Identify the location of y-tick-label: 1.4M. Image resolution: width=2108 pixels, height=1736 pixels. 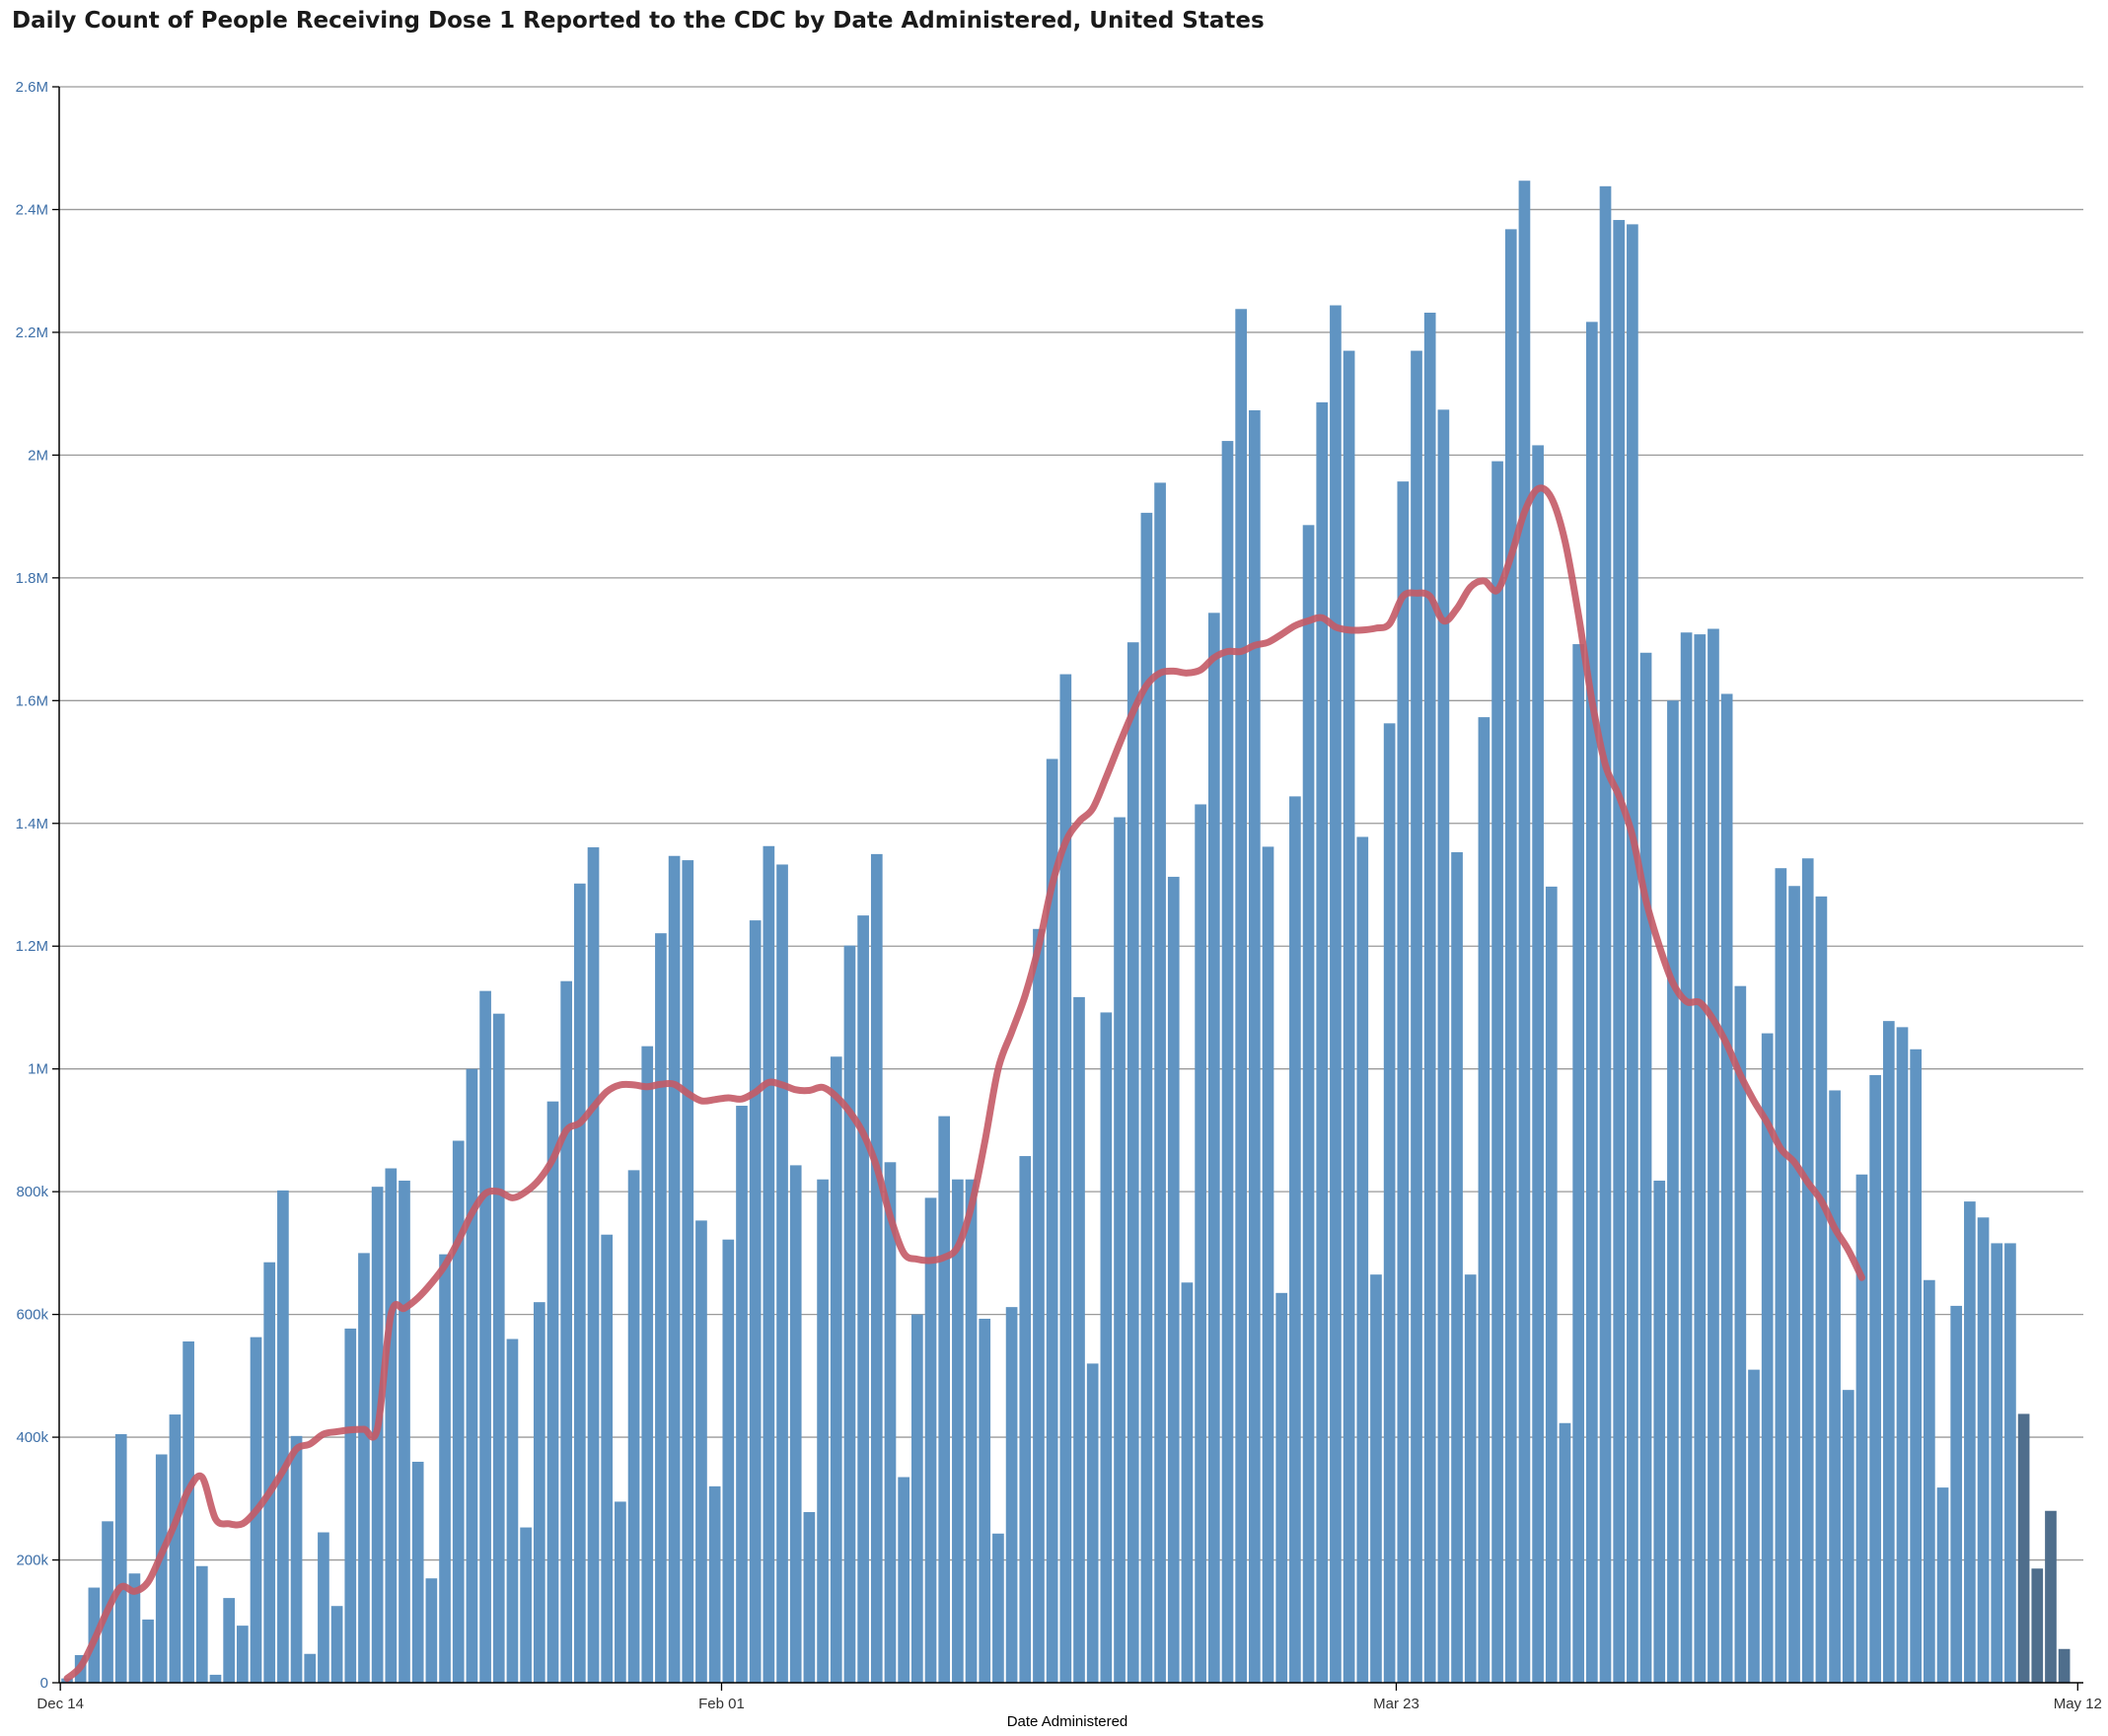
(32, 824).